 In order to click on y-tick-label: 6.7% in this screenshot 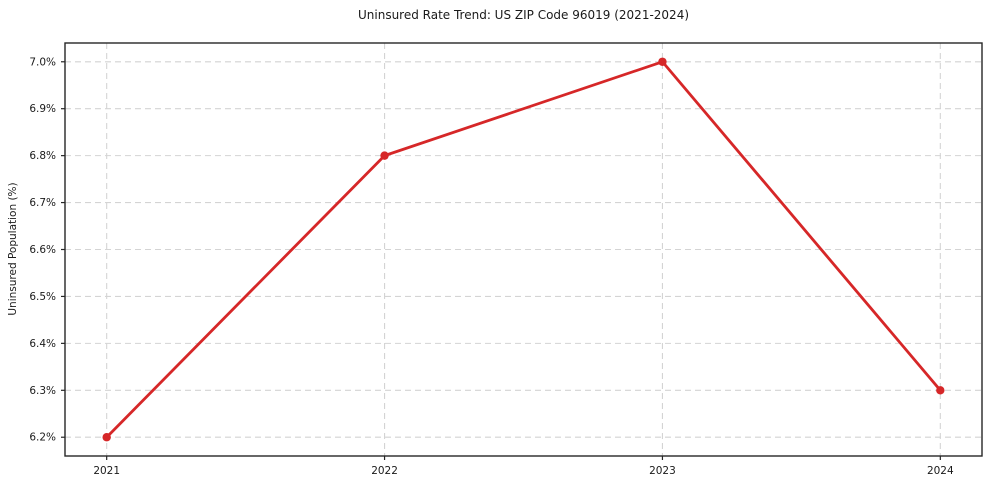, I will do `click(42, 203)`.